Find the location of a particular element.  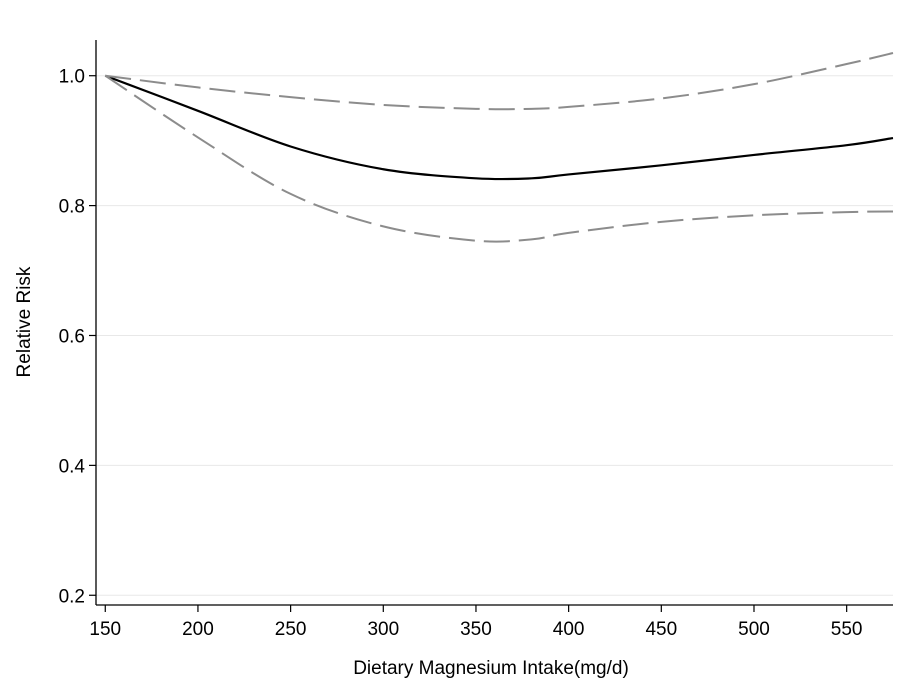

x-axis-title: Dietary Magnesium Intake(mg/d) is located at coordinates (491, 668).